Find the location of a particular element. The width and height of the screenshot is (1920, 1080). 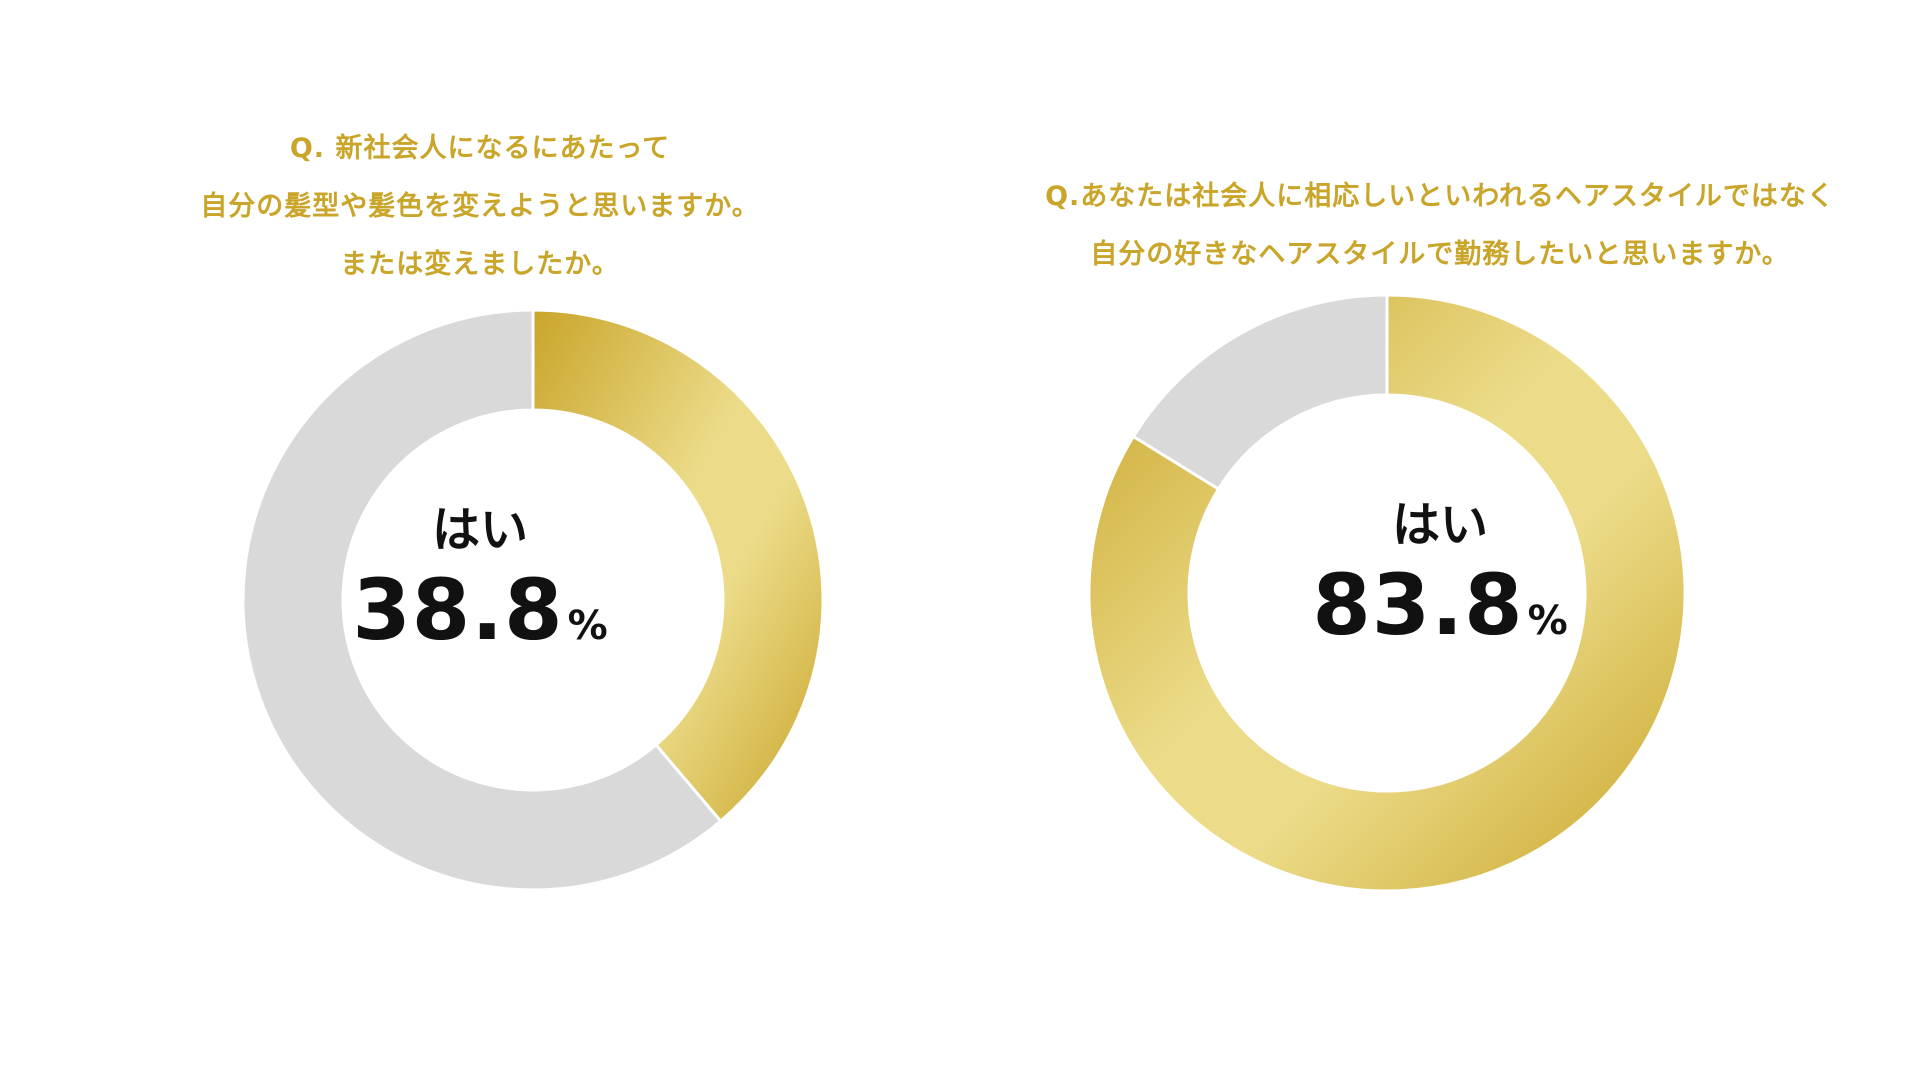

center-value: 38.8% is located at coordinates (480, 622).